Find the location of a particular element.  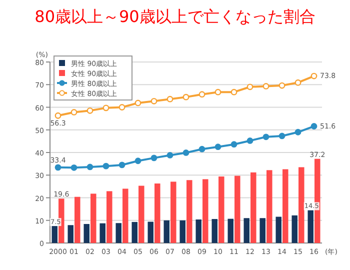

chart-title: 80歳以上～90歳以上で亡くなった割合 is located at coordinates (175, 16).